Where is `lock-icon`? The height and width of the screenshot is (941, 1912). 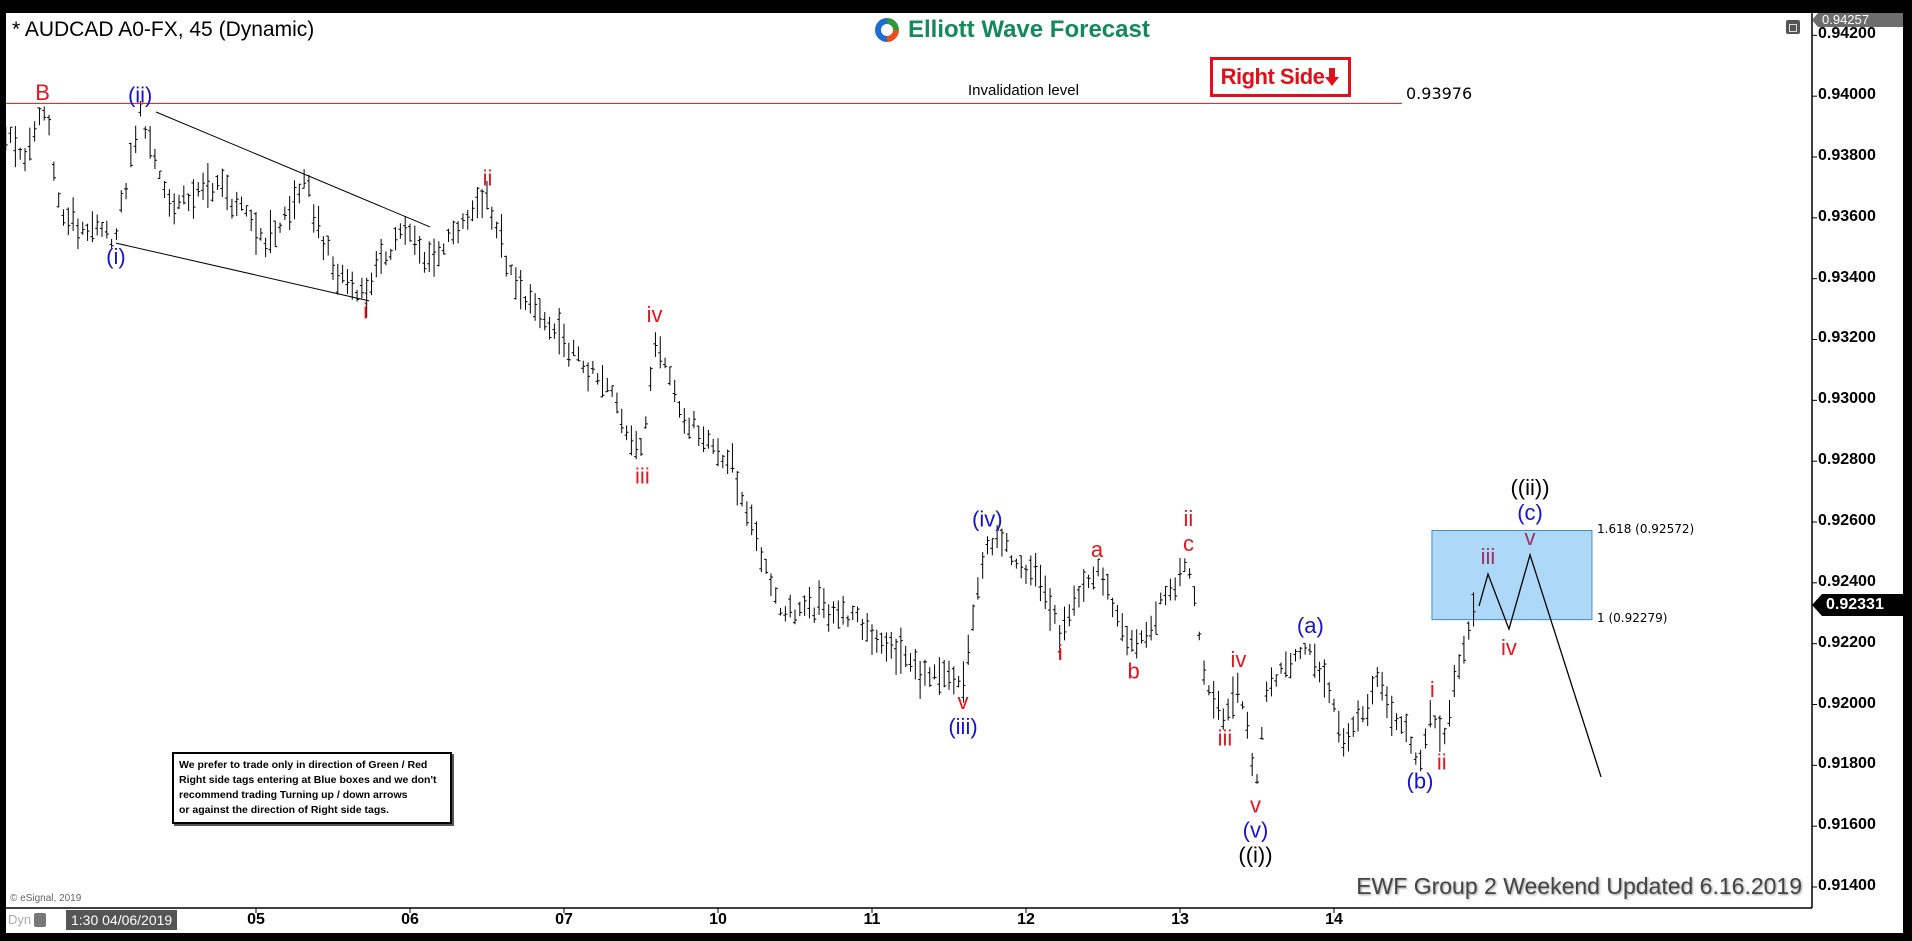 lock-icon is located at coordinates (40, 919).